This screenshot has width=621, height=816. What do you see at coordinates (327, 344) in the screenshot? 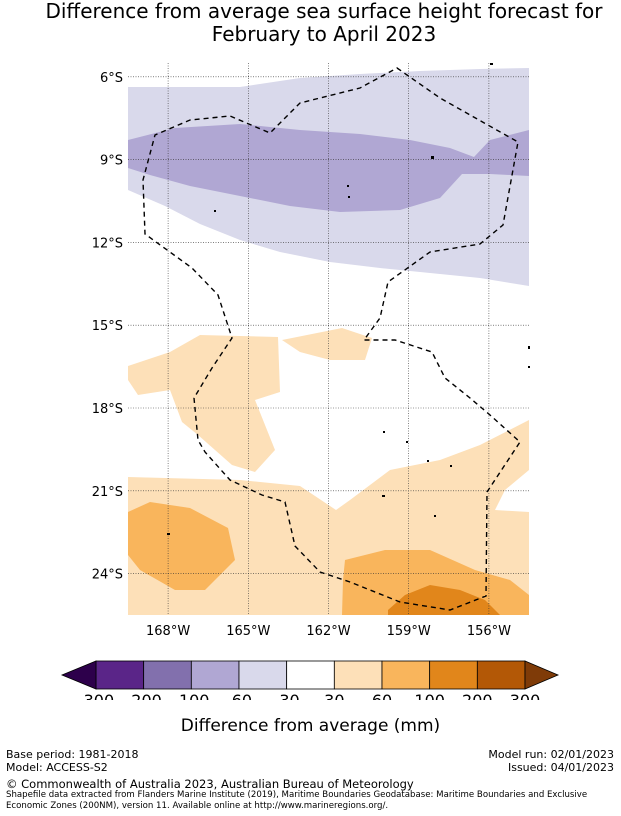
I see `contour-30-60-center` at bounding box center [327, 344].